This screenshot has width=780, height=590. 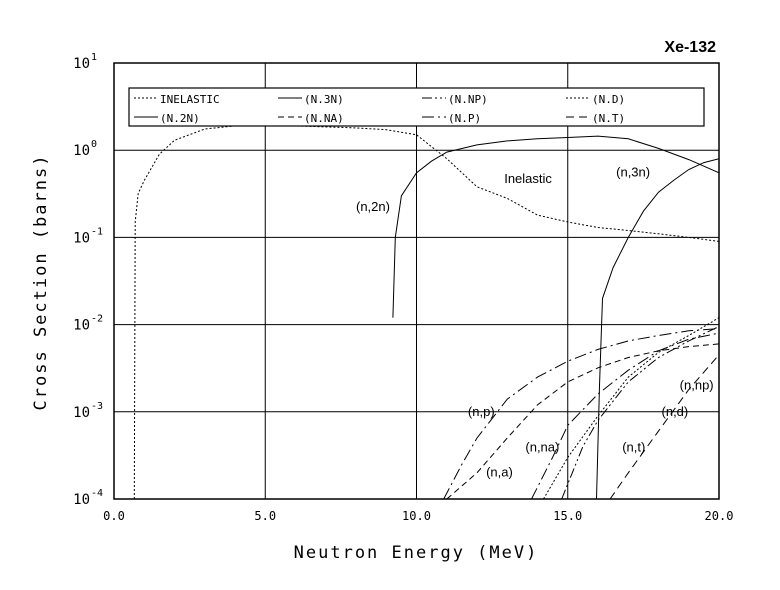 I want to click on curve-annotation: Inelastic, so click(x=528, y=178).